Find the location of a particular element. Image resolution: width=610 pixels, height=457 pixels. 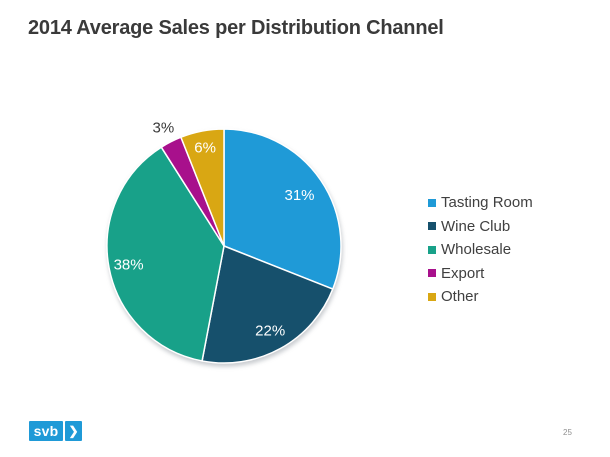

legend-item-wholesale: Wholesale is located at coordinates (480, 250).